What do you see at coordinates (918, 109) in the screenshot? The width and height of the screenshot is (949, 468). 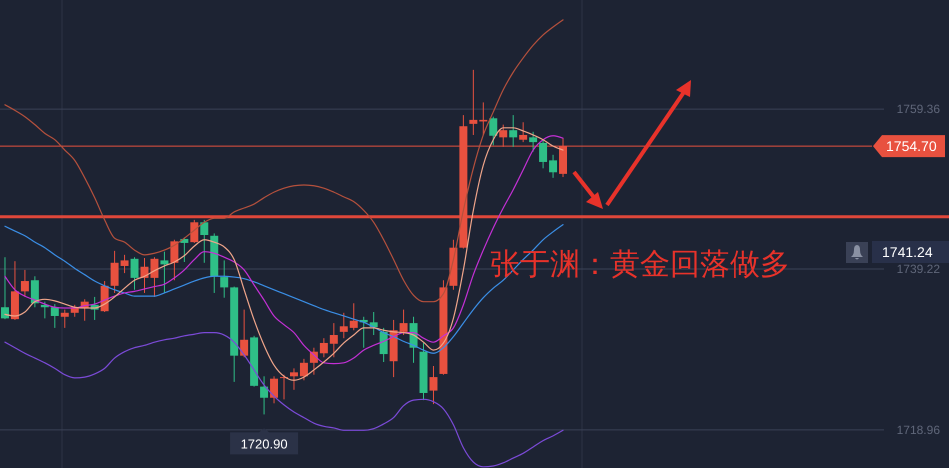 I see `y-tick-label: 1759.36` at bounding box center [918, 109].